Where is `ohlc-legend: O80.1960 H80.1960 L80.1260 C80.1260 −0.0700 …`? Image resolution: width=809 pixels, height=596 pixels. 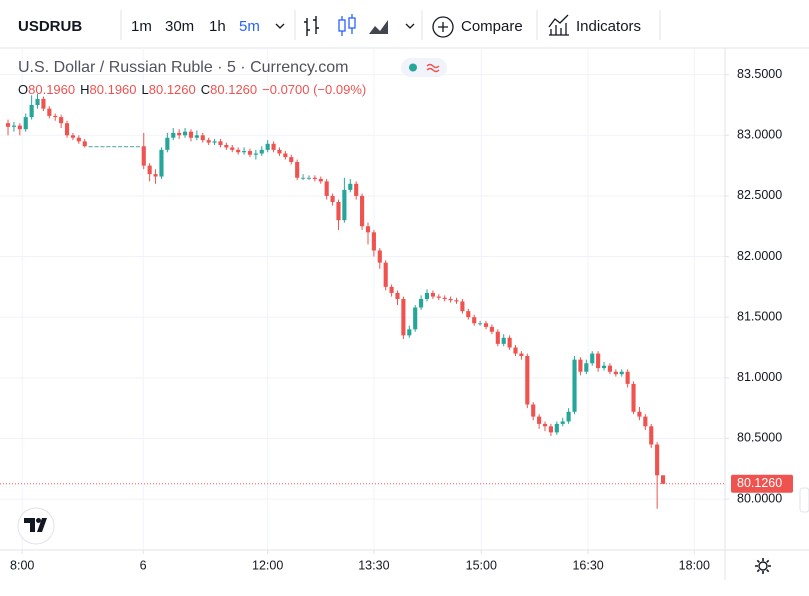
ohlc-legend: O80.1960 H80.1960 L80.1260 C80.1260 −0.0700 … is located at coordinates (192, 89).